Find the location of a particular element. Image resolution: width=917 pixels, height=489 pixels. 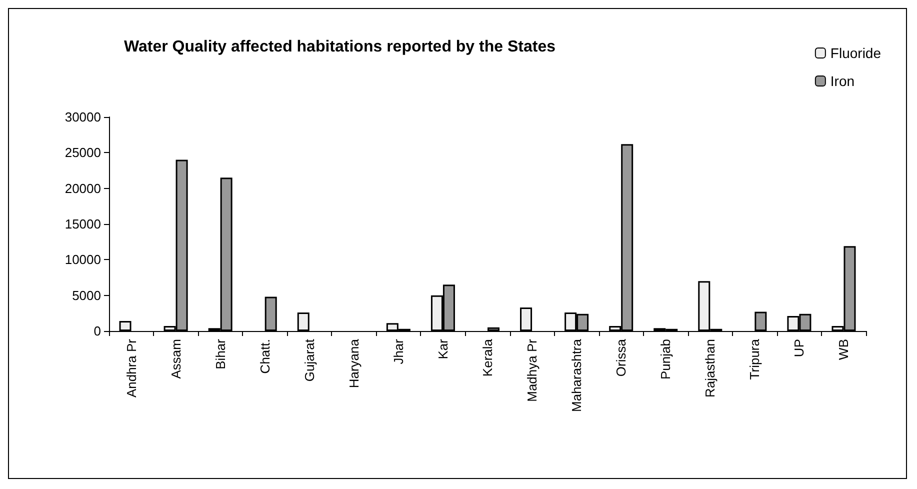

x-tick-label: Assam is located at coordinates (176, 359).